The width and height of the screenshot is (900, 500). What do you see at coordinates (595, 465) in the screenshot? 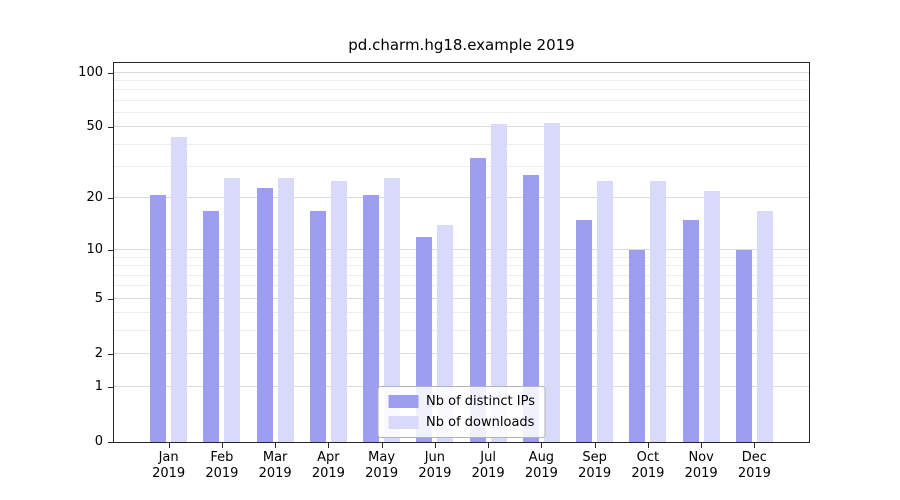
I see `x-tick-label-sep: Sep 2019` at bounding box center [595, 465].